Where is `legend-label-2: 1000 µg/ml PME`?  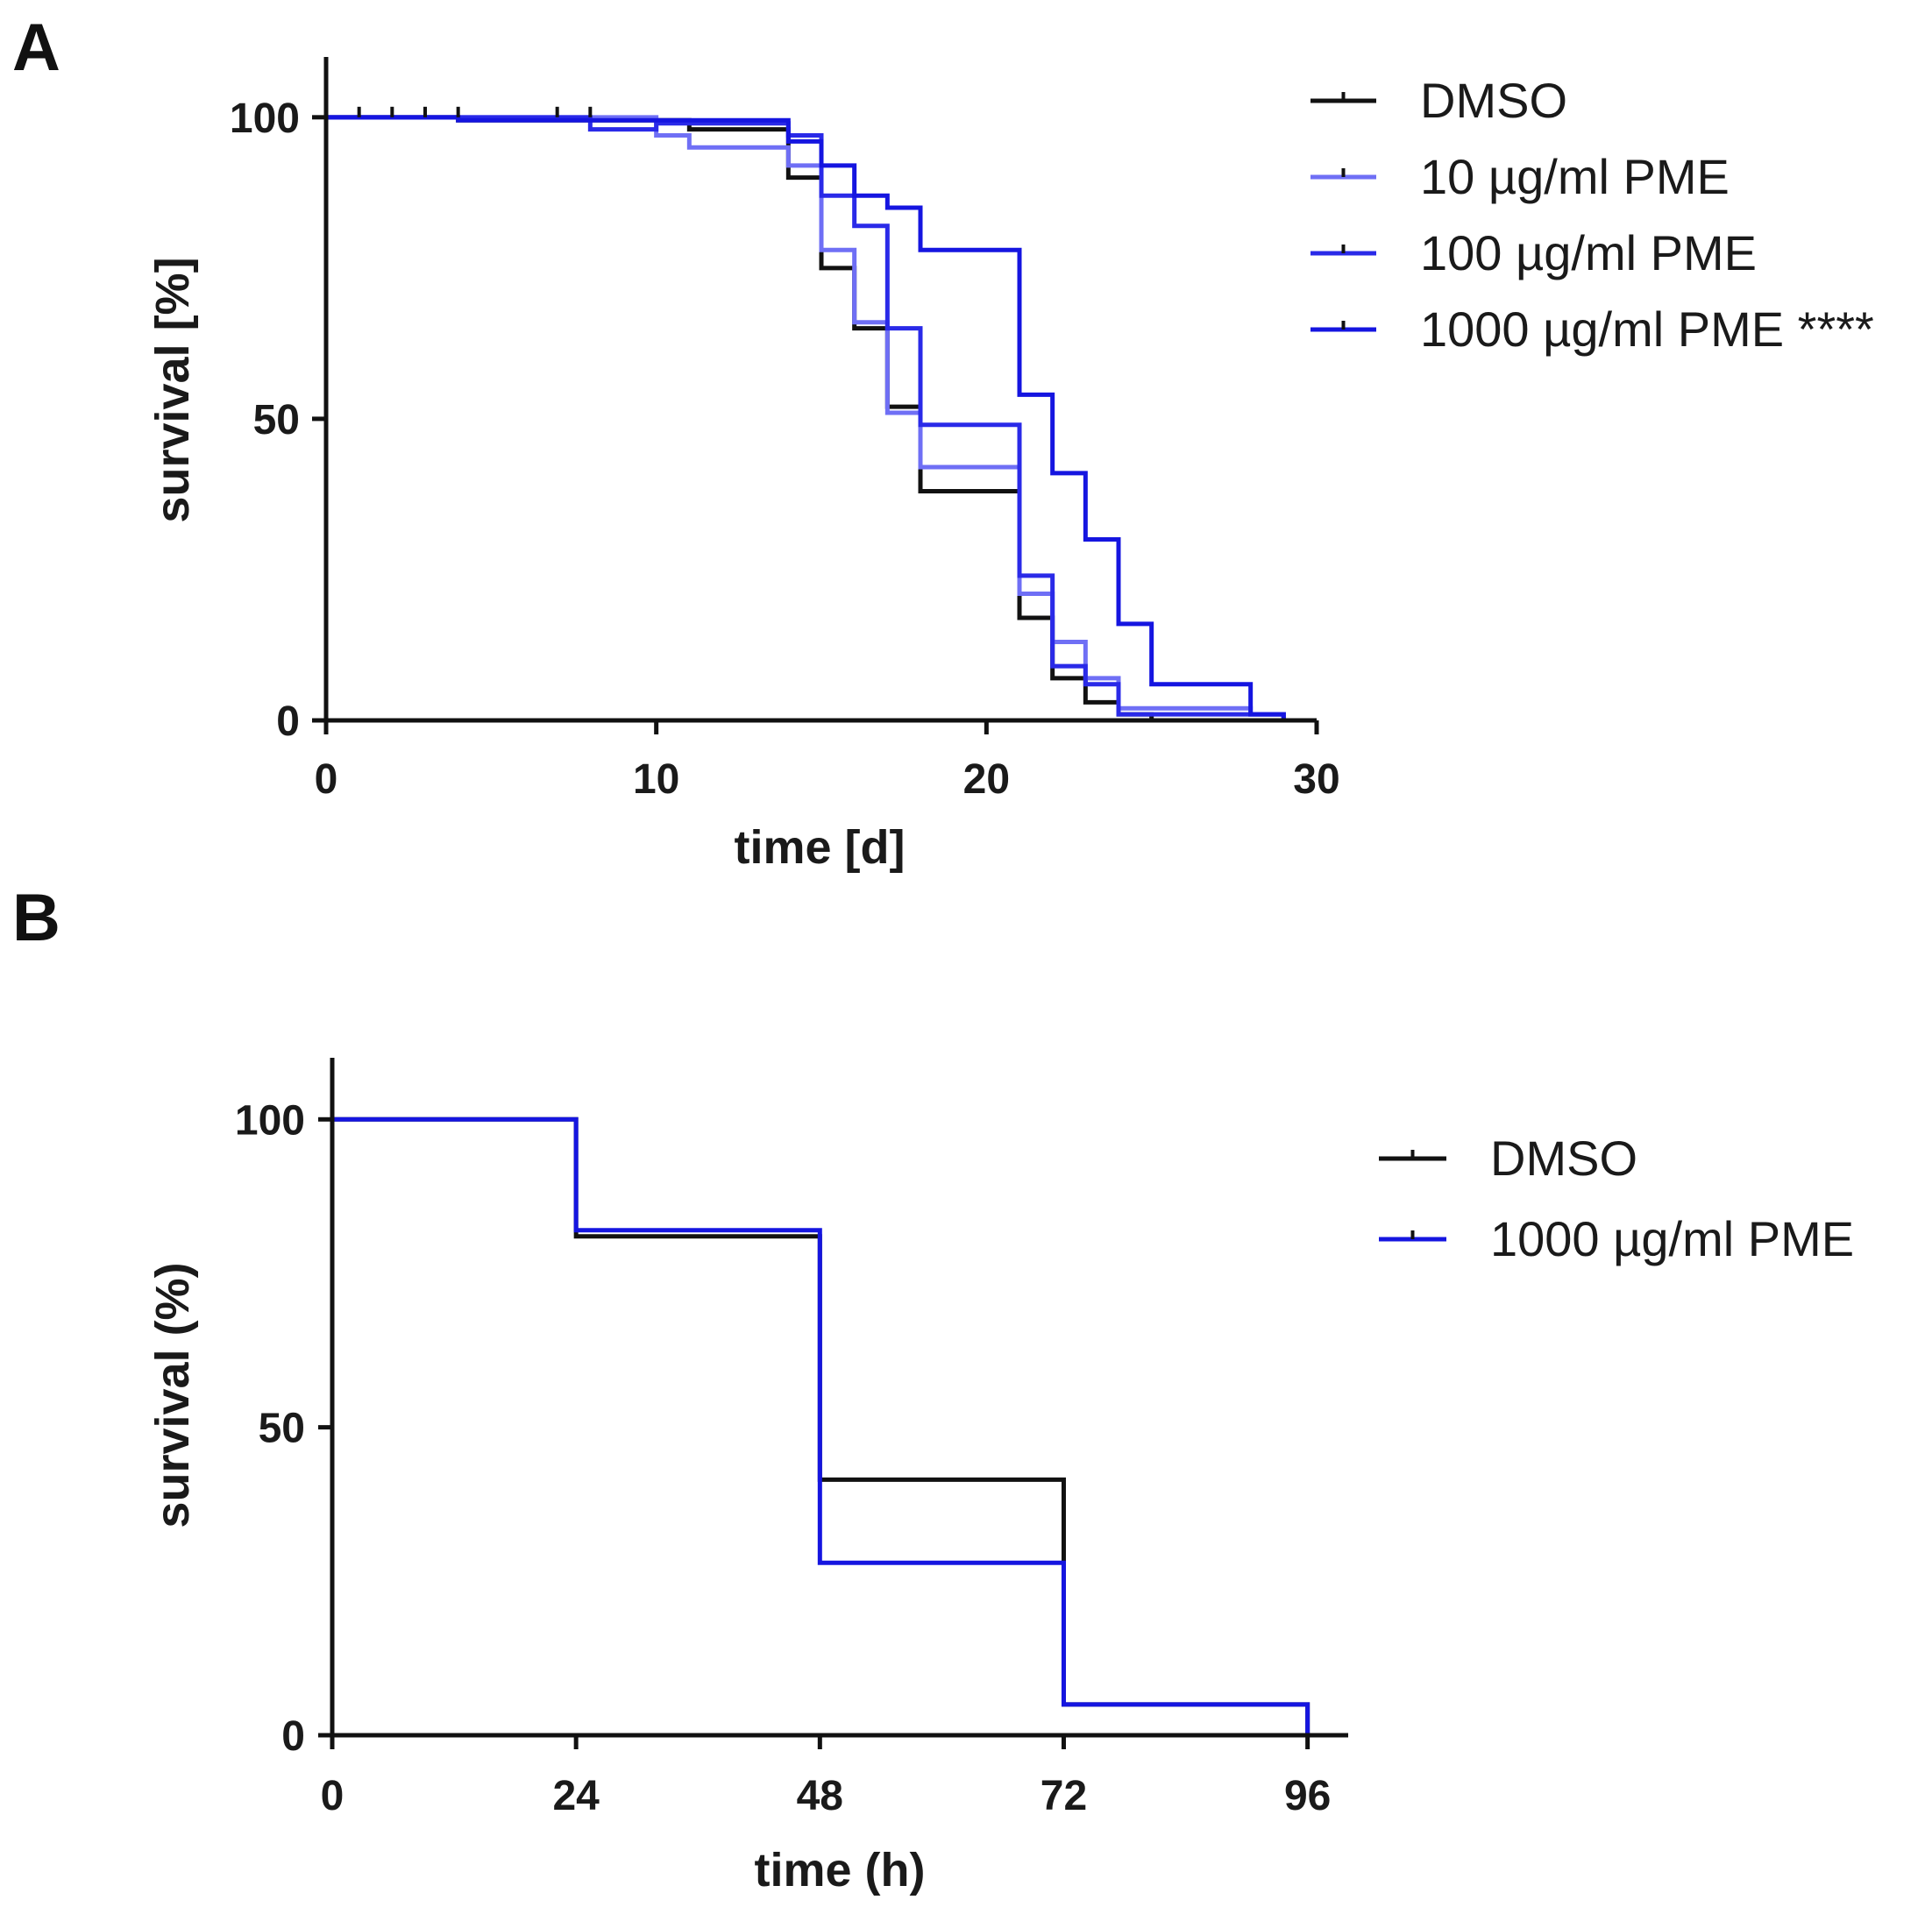 legend-label-2: 1000 µg/ml PME is located at coordinates (1672, 1238).